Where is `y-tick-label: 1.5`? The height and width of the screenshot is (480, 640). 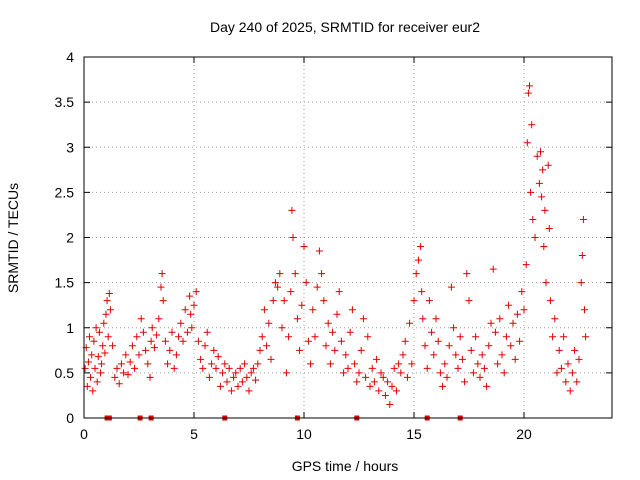
y-tick-label: 1.5 is located at coordinates (65, 283).